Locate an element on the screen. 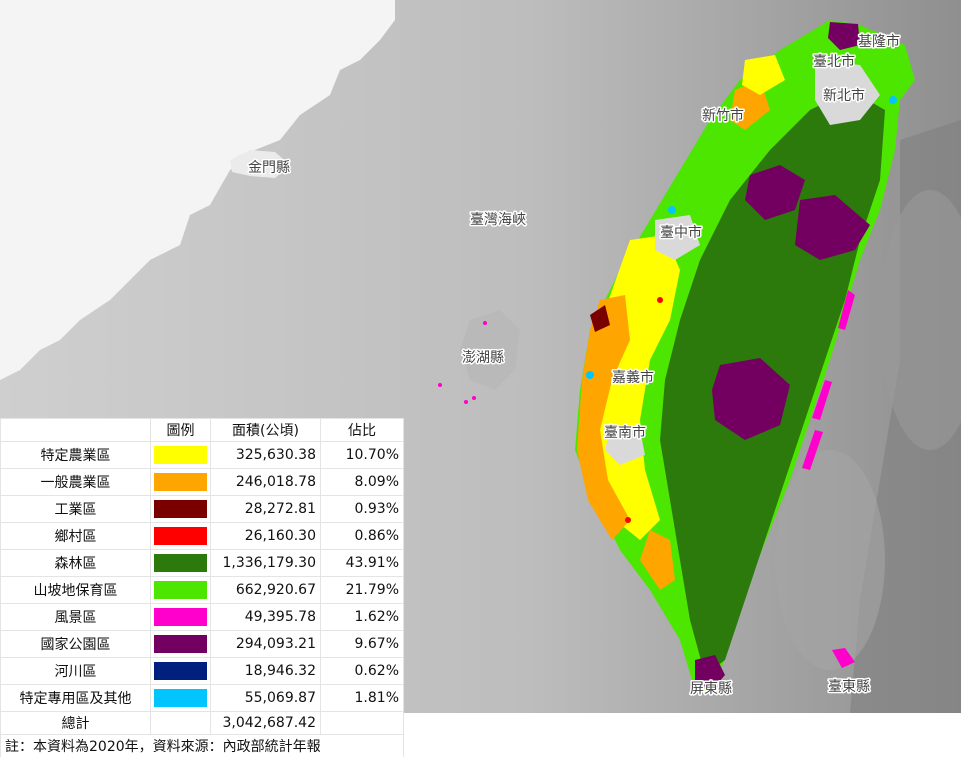  category-name: 一般農業區 is located at coordinates (76, 482).